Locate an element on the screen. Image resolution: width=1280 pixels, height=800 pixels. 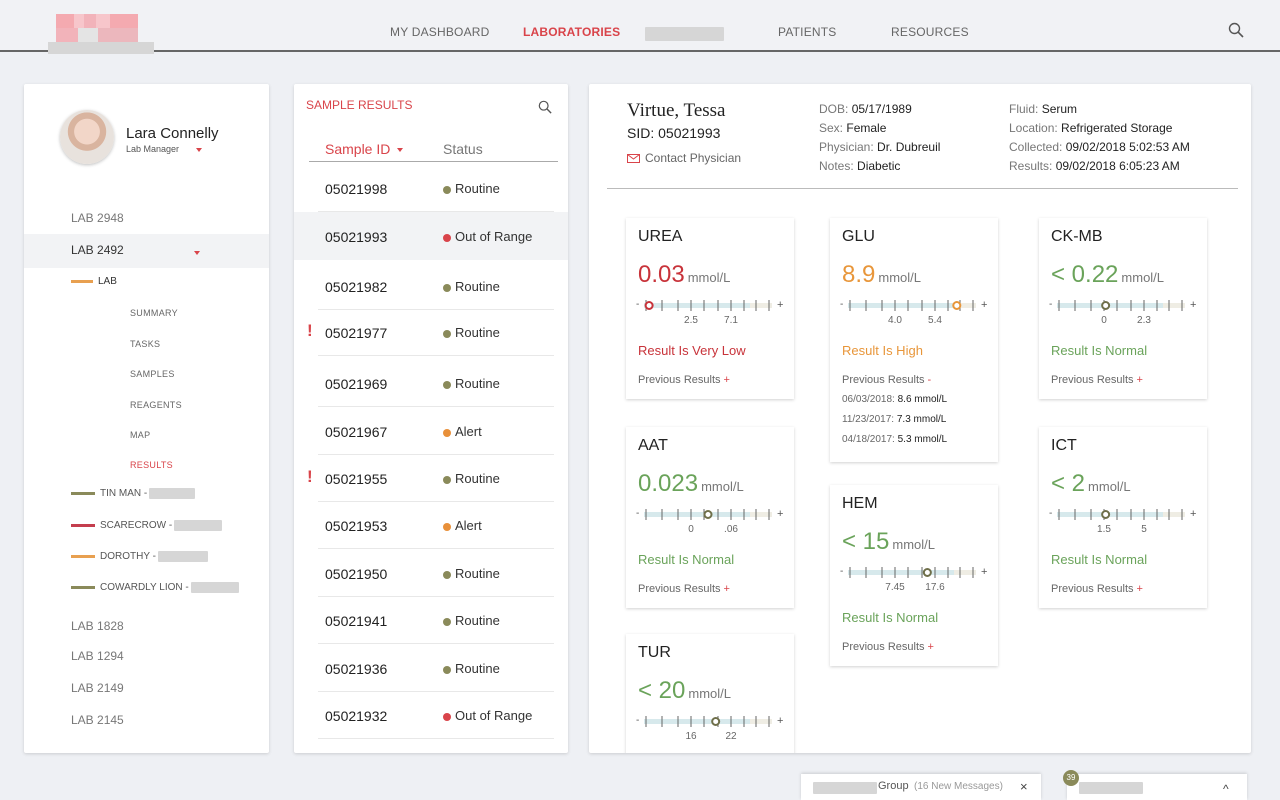
sidebar-subitem-samples: SAMPLES is located at coordinates (152, 374).